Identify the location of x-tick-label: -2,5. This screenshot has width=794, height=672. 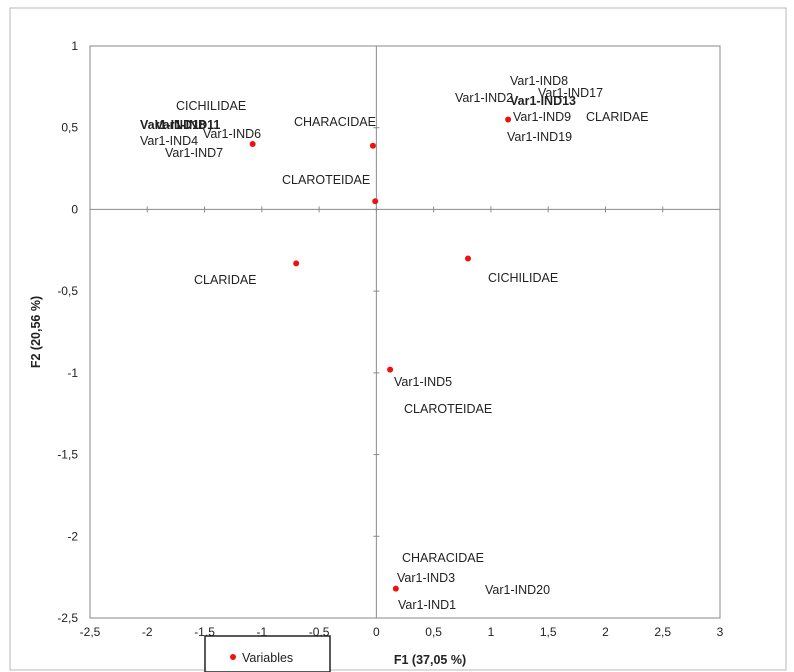
(90, 632).